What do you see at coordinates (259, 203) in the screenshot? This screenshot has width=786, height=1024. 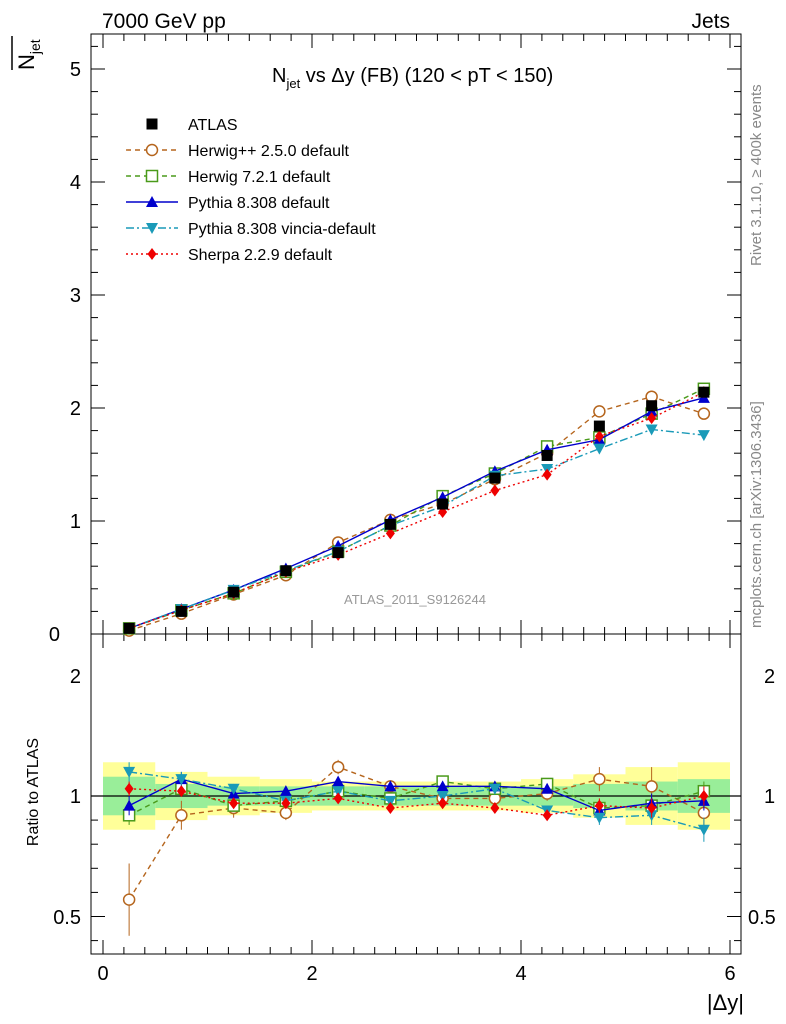 I see `legend-label: Pythia 8.308 default` at bounding box center [259, 203].